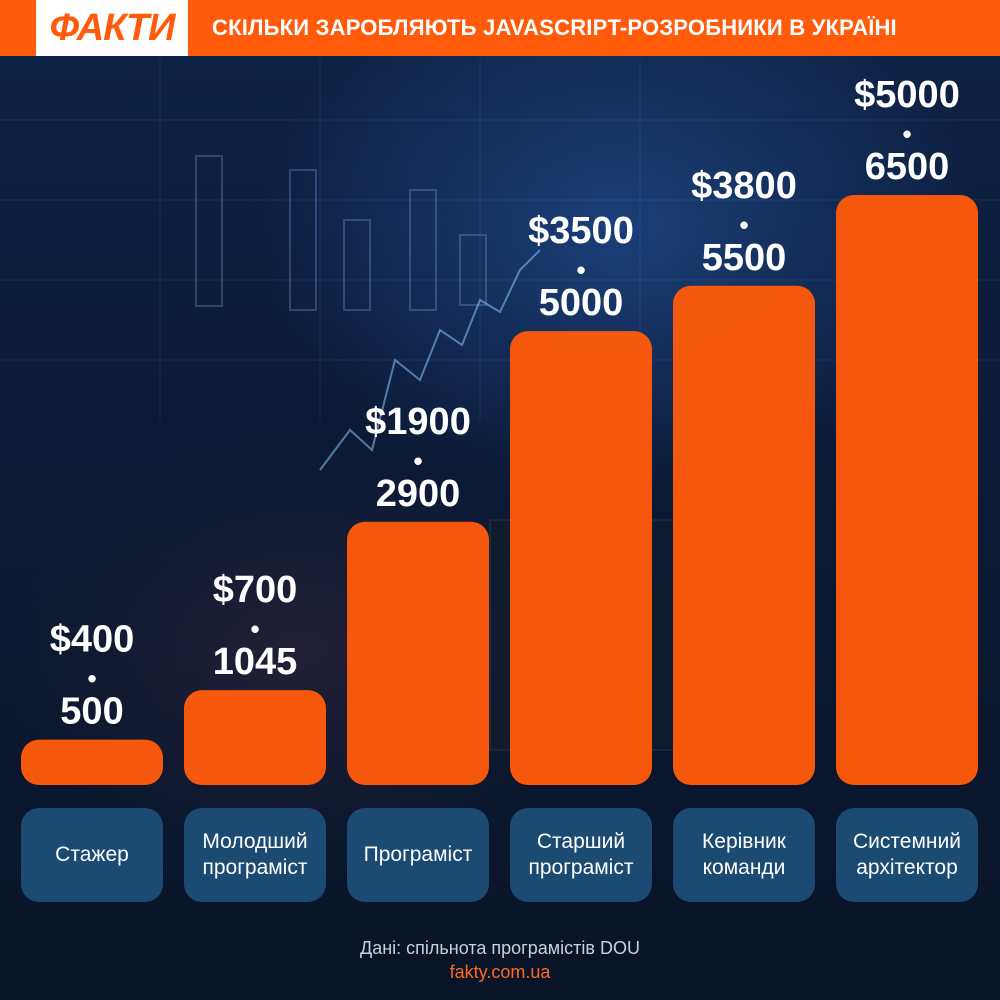 This screenshot has width=1000, height=1000. I want to click on source-note: Дані: спільнота програмістів DOU, so click(500, 948).